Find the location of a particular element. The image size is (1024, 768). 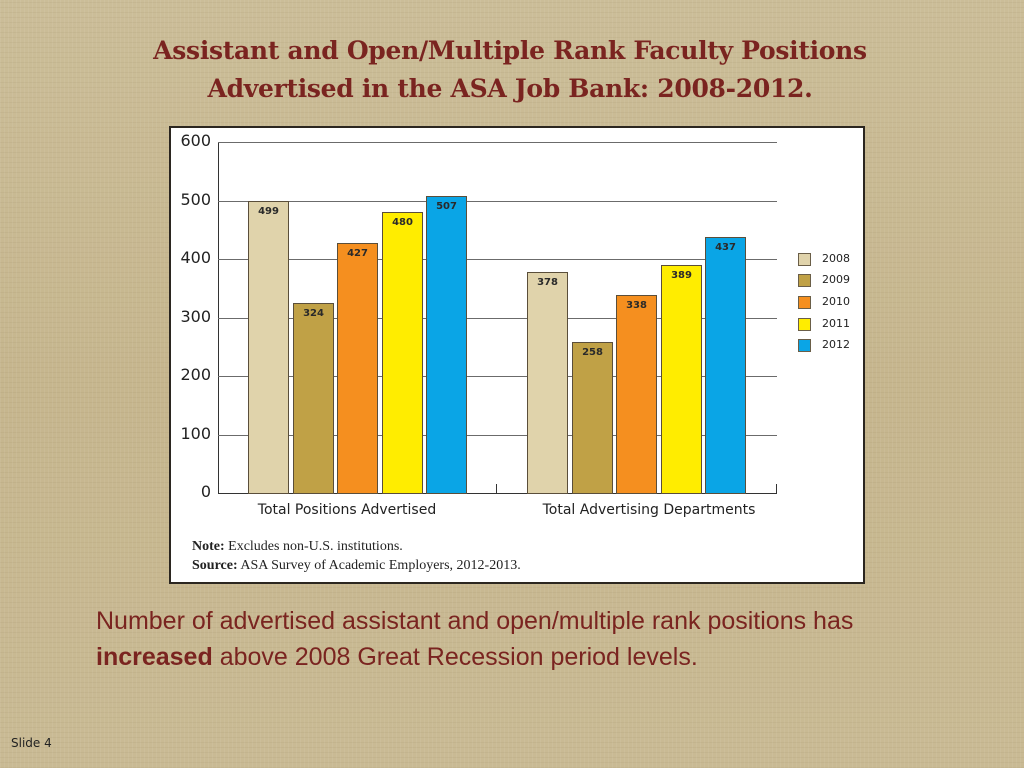

axis-end-tick is located at coordinates (776, 489).